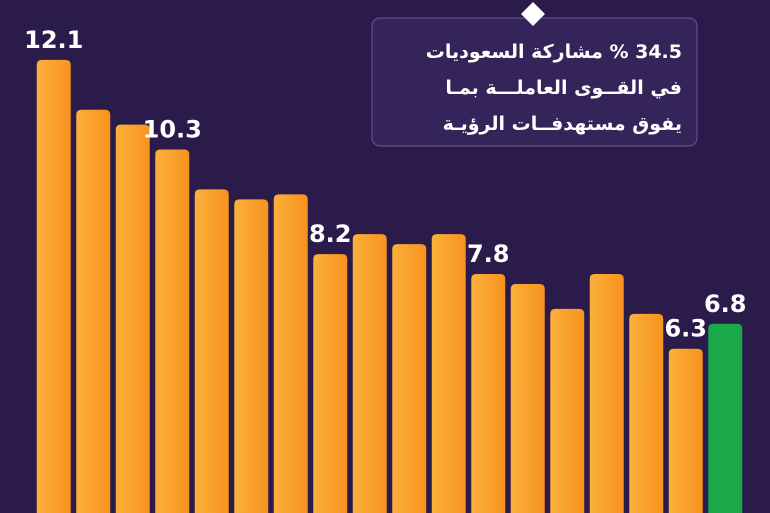 The image size is (770, 513). I want to click on value-label: 12.1, so click(53, 40).